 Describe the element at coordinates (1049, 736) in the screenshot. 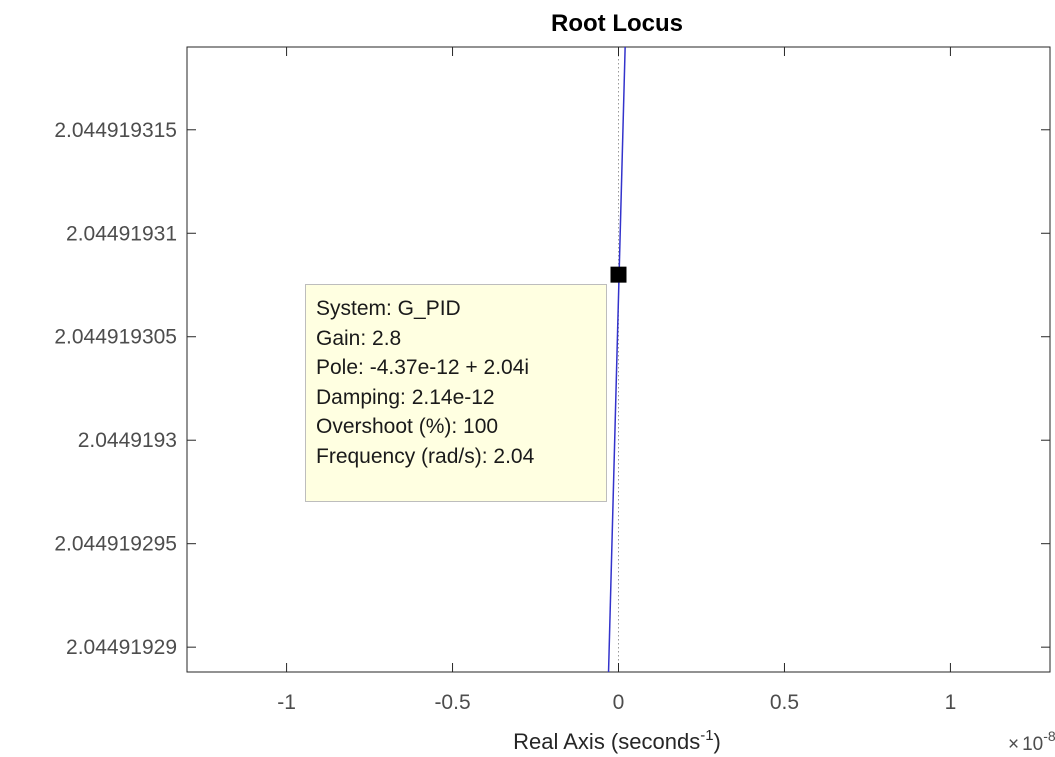

I see `x-exponent-power: -8` at that location.